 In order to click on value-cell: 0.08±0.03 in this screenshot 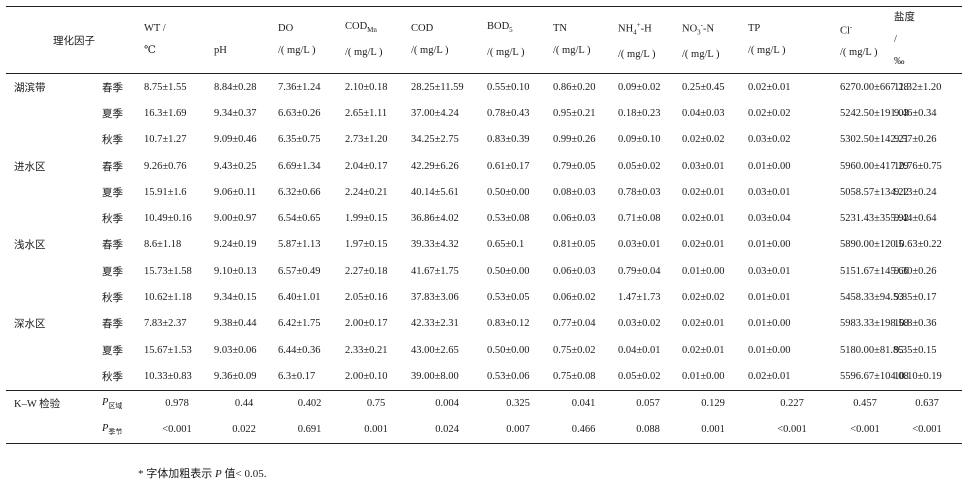, I will do `click(574, 192)`.